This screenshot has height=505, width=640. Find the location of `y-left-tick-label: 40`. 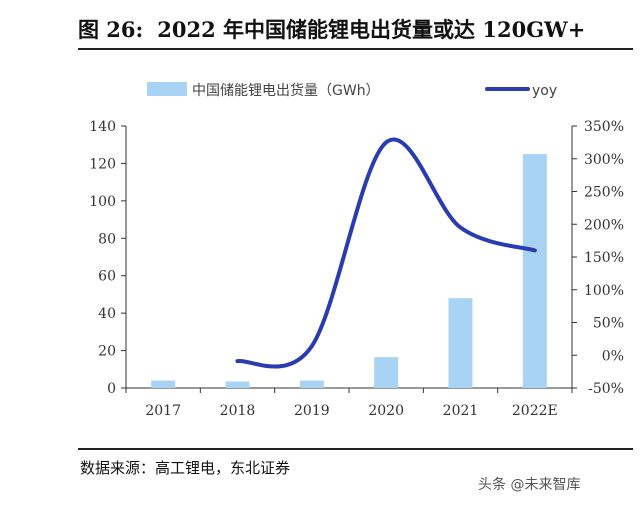

y-left-tick-label: 40 is located at coordinates (107, 314).